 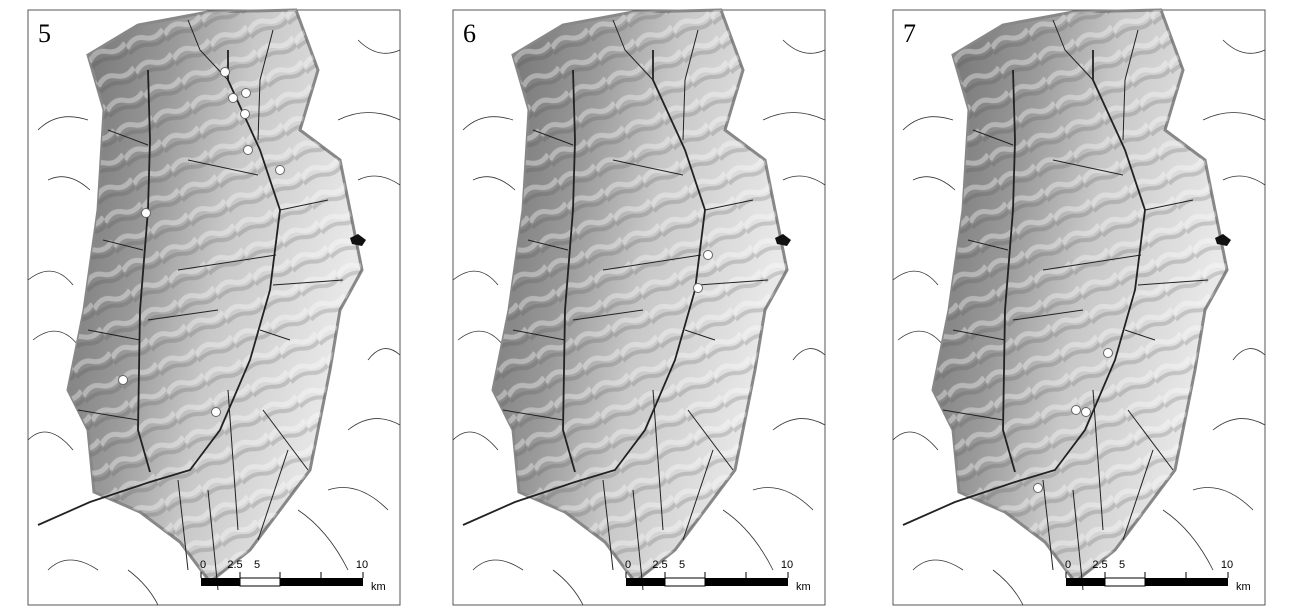 What do you see at coordinates (469, 33) in the screenshot?
I see `panel-label: 6` at bounding box center [469, 33].